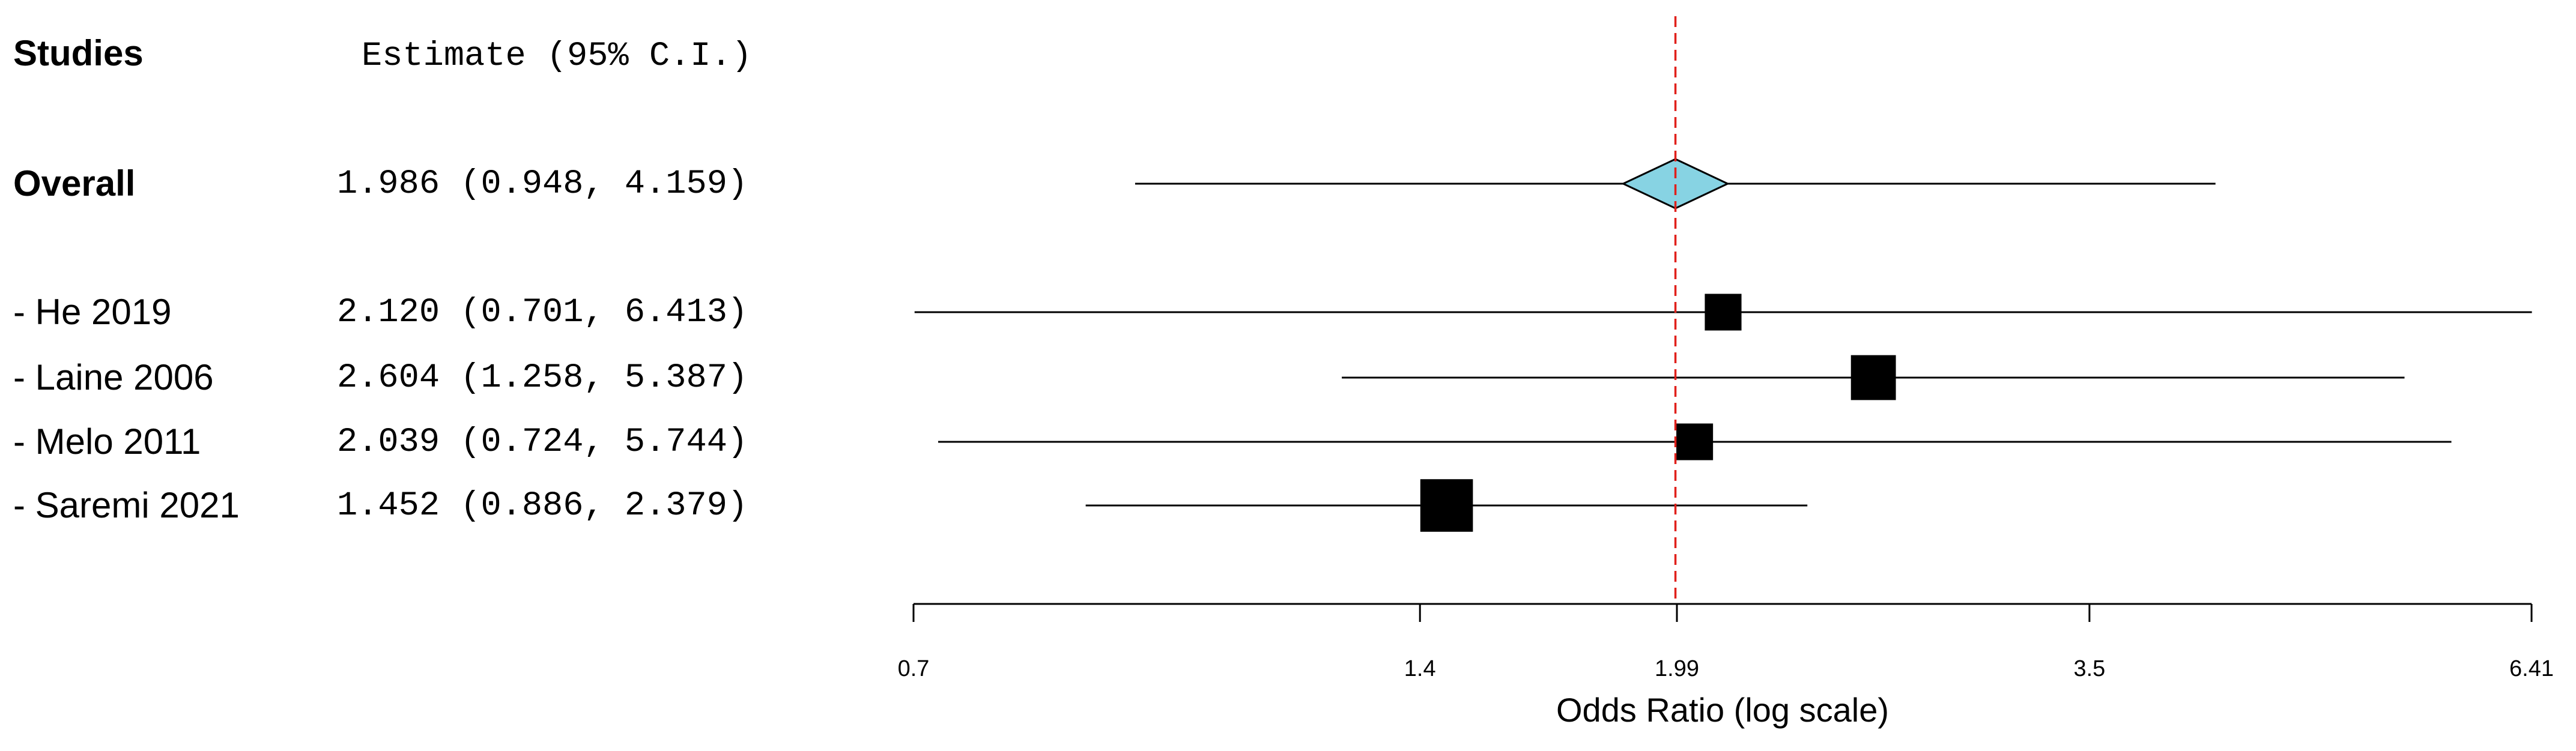  I want to click on x-tick-label: 1.99, so click(1677, 668).